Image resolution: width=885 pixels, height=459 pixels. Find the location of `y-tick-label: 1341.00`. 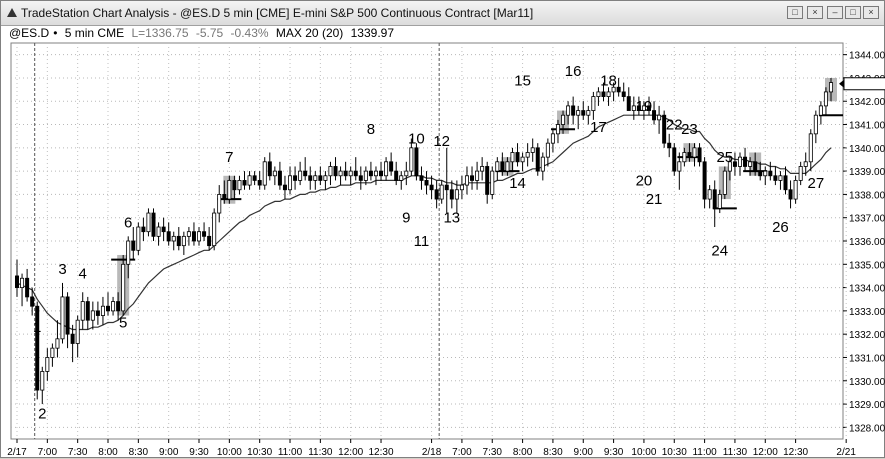

y-tick-label: 1341.00 is located at coordinates (867, 126).